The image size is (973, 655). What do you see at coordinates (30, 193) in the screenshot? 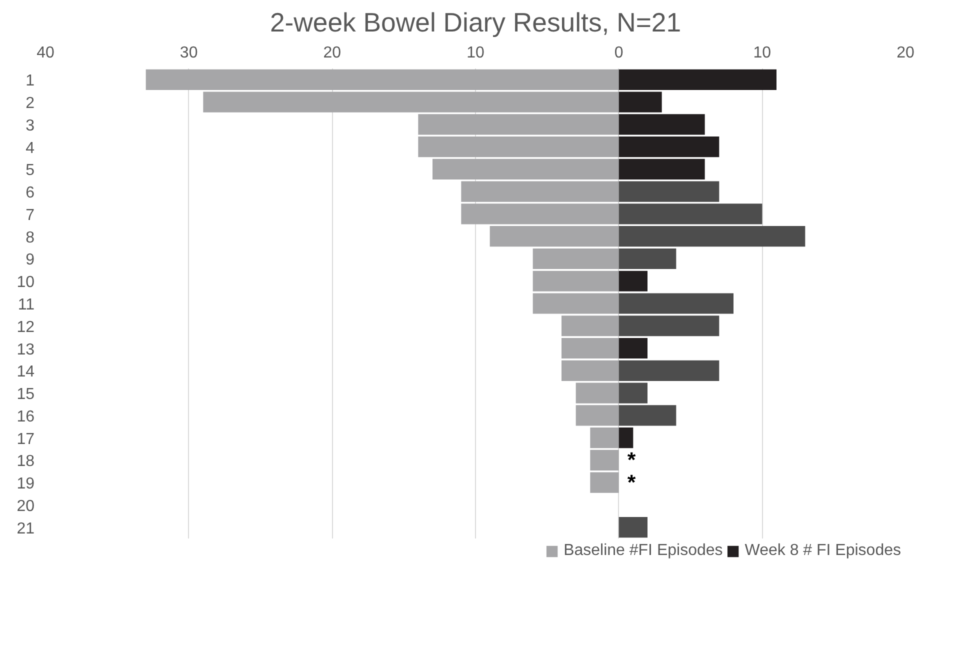
I see `y-tick-label: 6` at bounding box center [30, 193].